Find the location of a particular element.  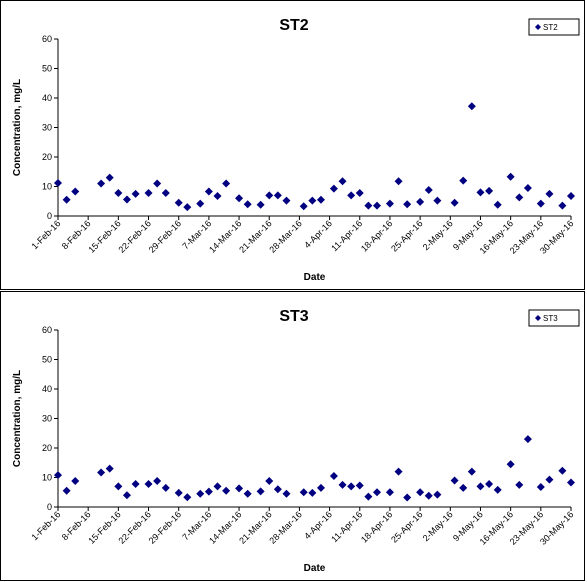

legend-label: ST2 is located at coordinates (550, 27).